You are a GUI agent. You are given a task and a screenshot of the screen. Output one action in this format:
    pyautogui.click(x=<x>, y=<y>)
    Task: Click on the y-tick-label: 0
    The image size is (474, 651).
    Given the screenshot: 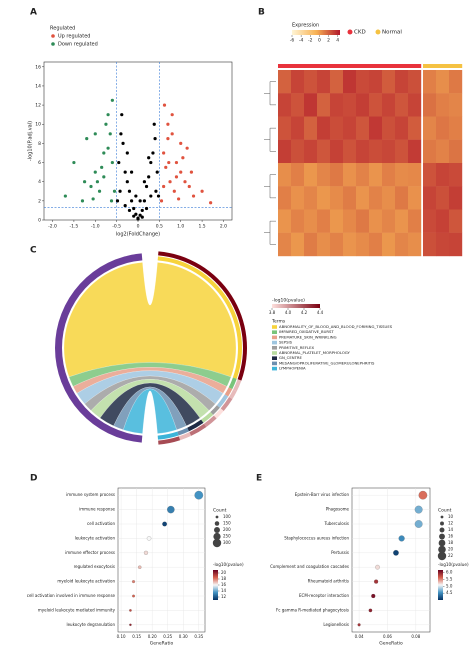 What is the action you would take?
    pyautogui.click(x=39, y=221)
    